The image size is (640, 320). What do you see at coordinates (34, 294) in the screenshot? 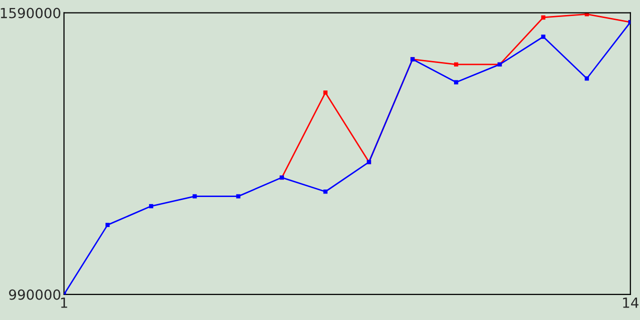
I see `y-tick-label: 990000` at bounding box center [34, 294].